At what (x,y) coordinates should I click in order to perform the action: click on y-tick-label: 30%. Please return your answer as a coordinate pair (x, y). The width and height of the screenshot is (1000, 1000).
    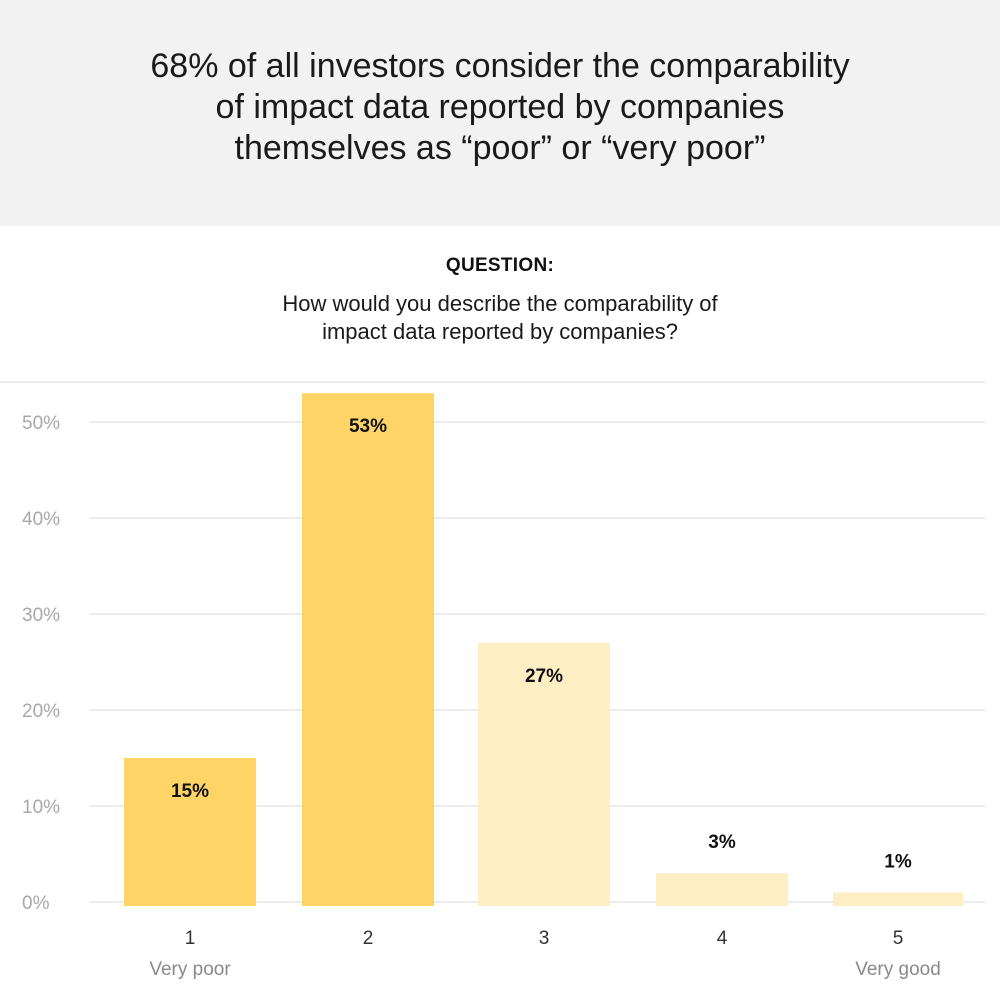
    Looking at the image, I should click on (41, 615).